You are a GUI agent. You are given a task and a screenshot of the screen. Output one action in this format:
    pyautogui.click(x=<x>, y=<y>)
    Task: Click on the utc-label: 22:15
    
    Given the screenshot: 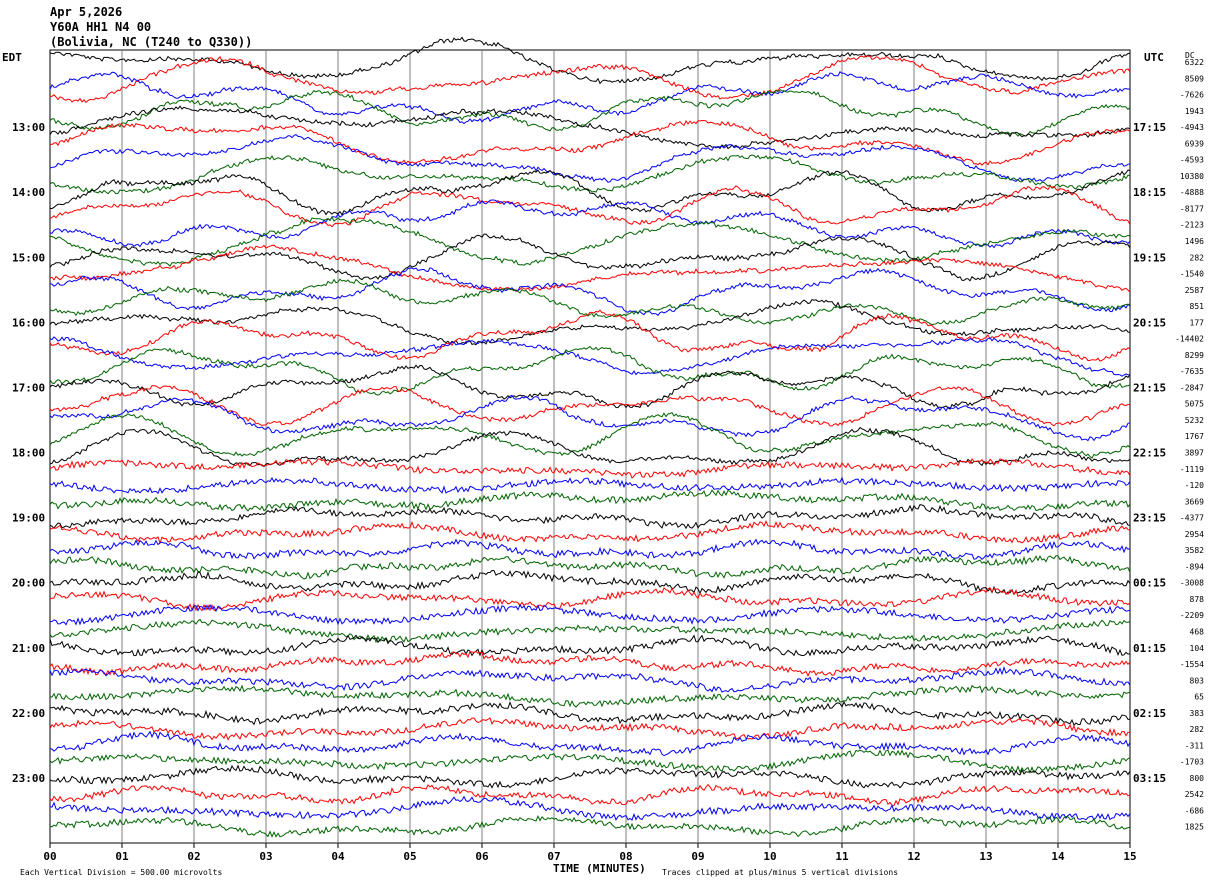 What is the action you would take?
    pyautogui.click(x=1149, y=453)
    